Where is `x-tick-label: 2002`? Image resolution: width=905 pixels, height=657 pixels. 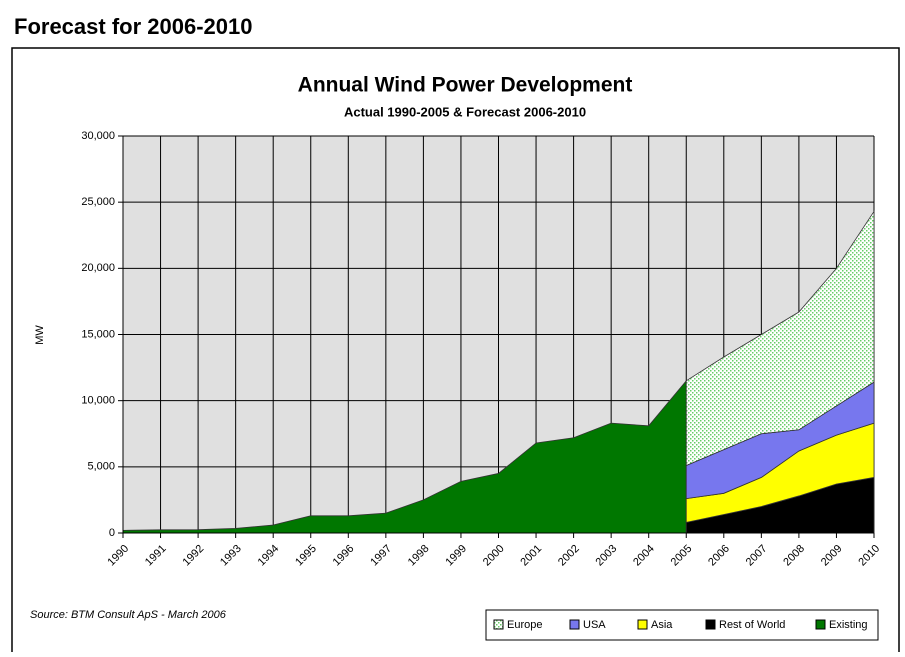
x-tick-label: 2002 is located at coordinates (569, 556).